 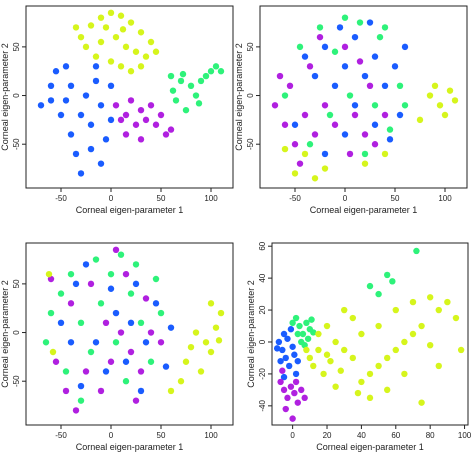 I want to click on x-tick-label: 80, so click(x=430, y=435).